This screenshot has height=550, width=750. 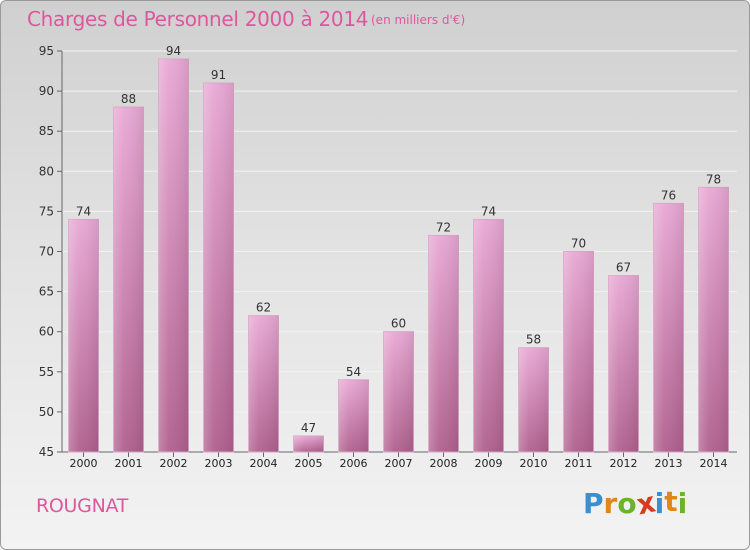 What do you see at coordinates (444, 463) in the screenshot?
I see `x-tick-label: 2008` at bounding box center [444, 463].